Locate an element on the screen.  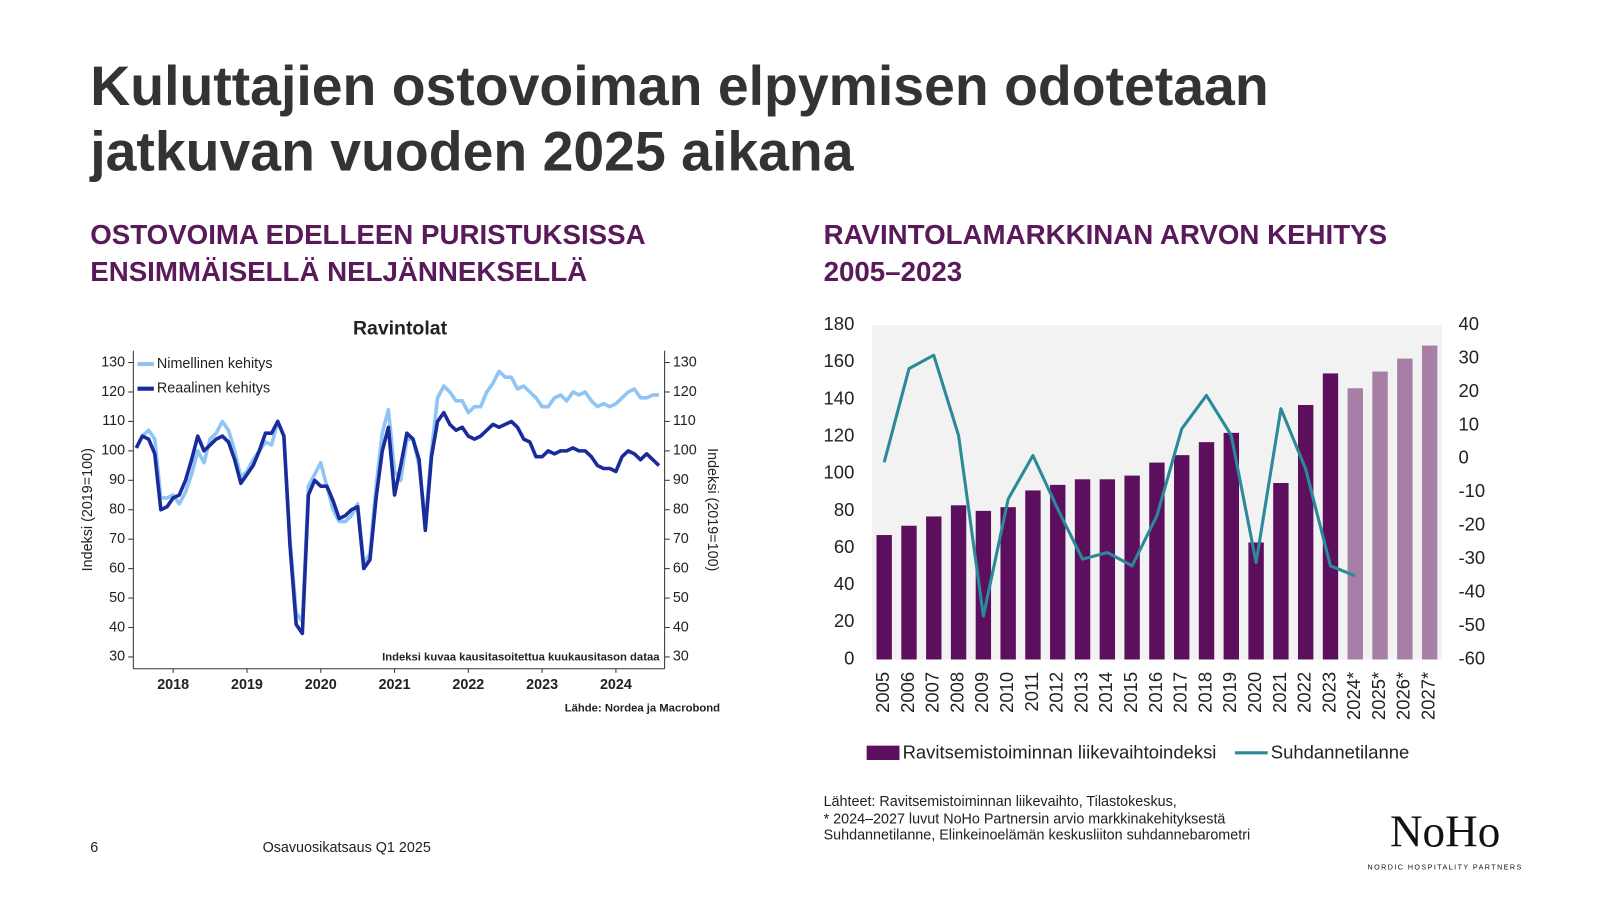
x-tick-label: 2005 is located at coordinates (882, 692).